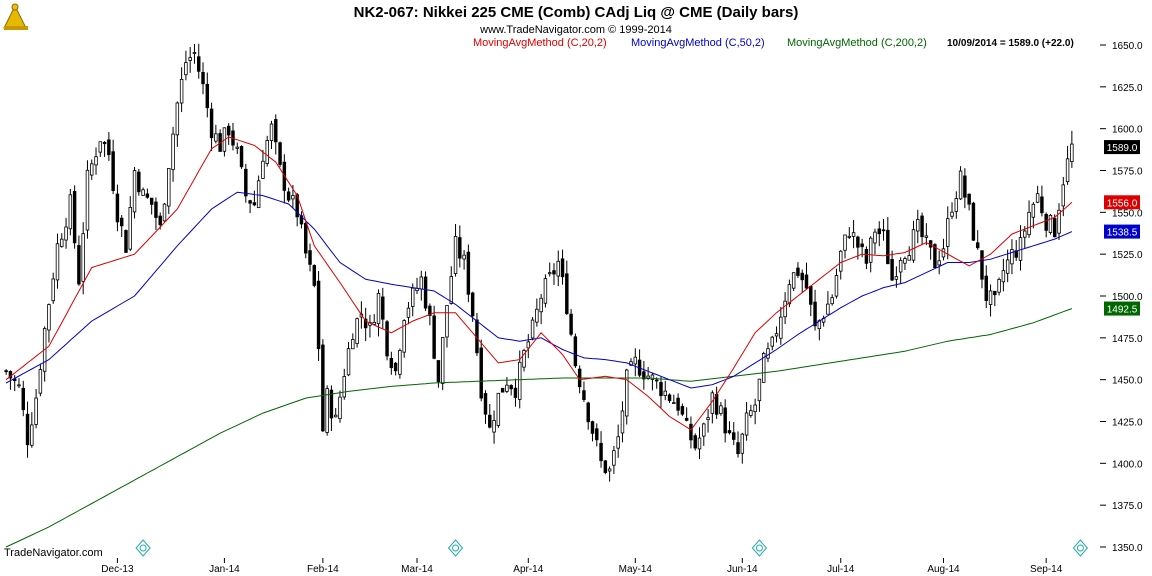 This screenshot has height=576, width=1152. What do you see at coordinates (1122, 310) in the screenshot?
I see `value-tag-label: 1492.5` at bounding box center [1122, 310].